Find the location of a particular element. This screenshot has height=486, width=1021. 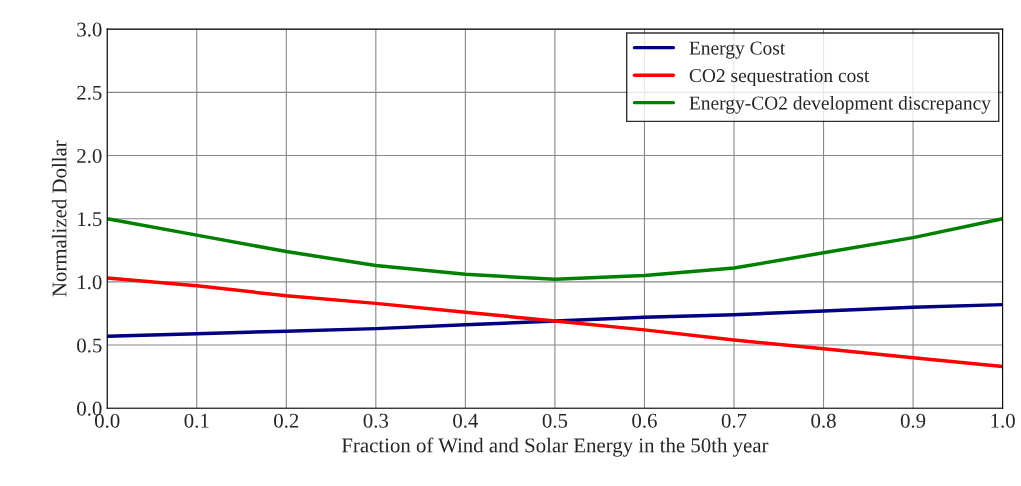

x-tick-label: 0.6 is located at coordinates (644, 420).